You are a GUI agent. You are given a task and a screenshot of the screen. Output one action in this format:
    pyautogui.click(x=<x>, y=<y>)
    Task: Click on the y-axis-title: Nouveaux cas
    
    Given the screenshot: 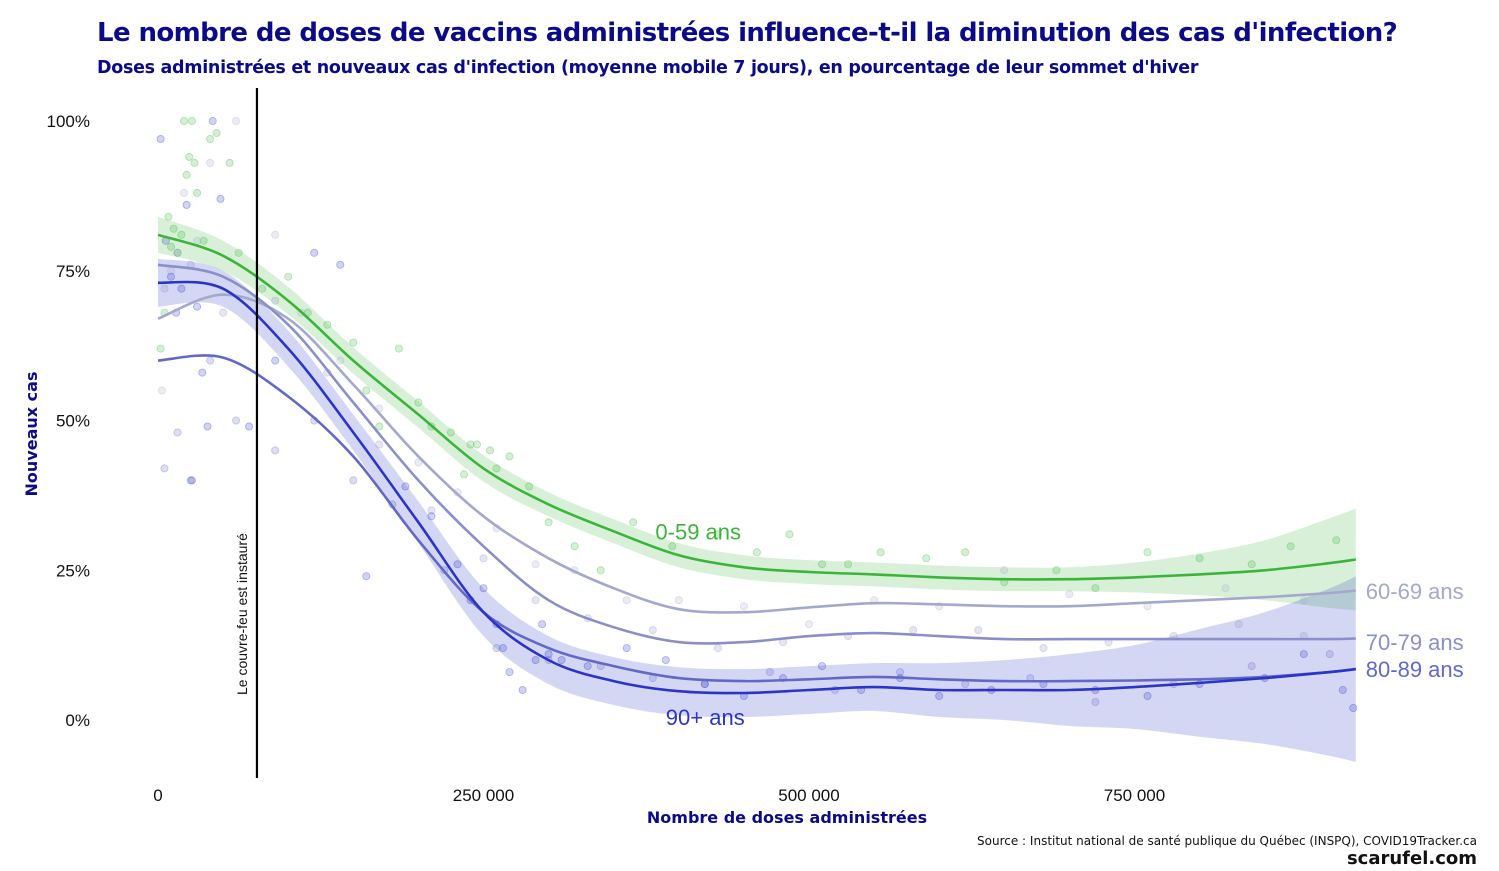 What is the action you would take?
    pyautogui.click(x=31, y=434)
    